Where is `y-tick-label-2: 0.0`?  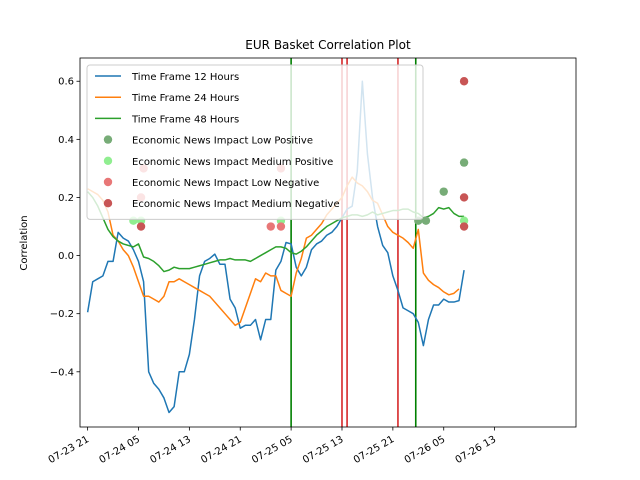
y-tick-label-2: 0.0 is located at coordinates (66, 256).